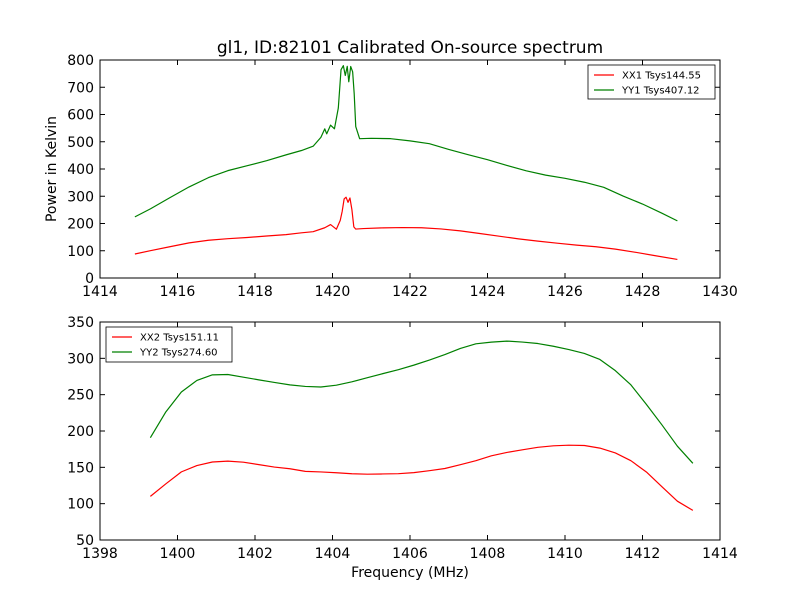  What do you see at coordinates (720, 292) in the screenshot?
I see `top-chart-xtick-label: 1430` at bounding box center [720, 292].